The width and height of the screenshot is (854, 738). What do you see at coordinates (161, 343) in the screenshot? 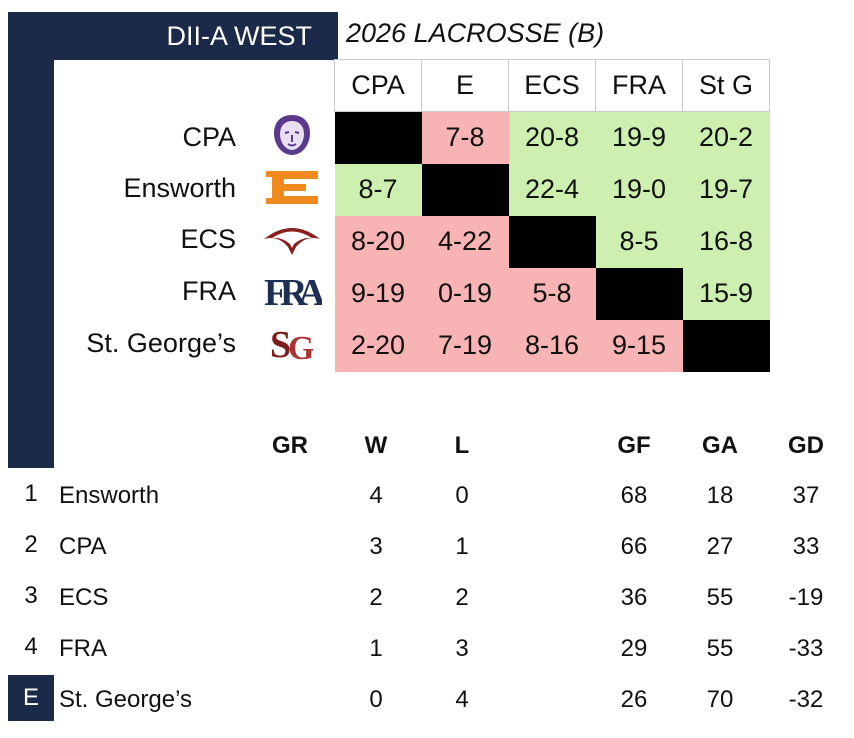
I see `matrix-team-label: St. George’s` at bounding box center [161, 343].